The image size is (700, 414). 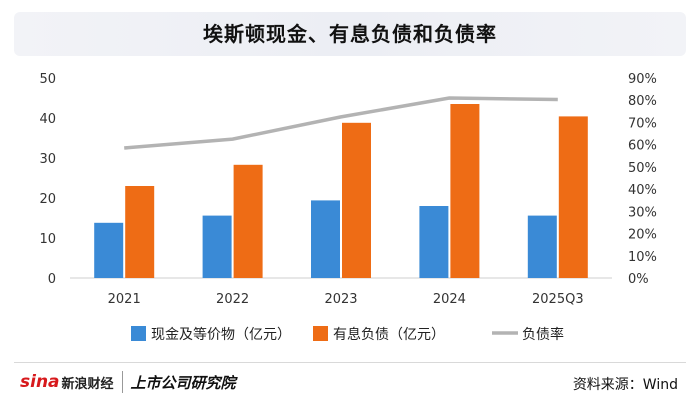 I want to click on y2-tick-label: 60%, so click(x=642, y=146).